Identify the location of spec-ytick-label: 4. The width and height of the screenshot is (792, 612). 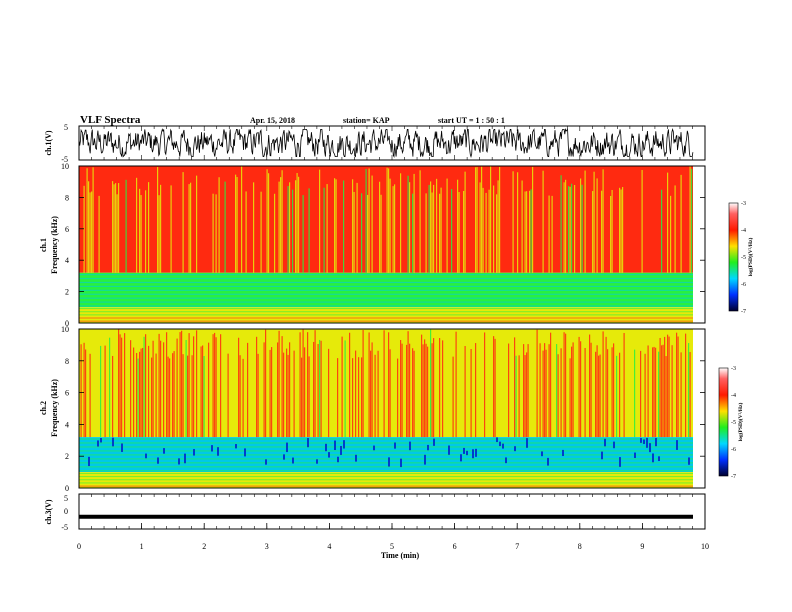
(67, 424).